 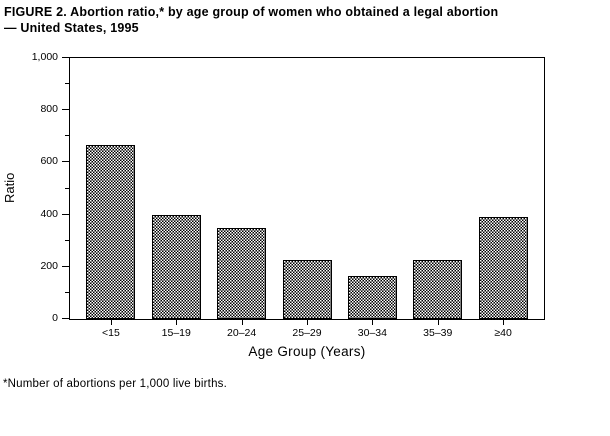 What do you see at coordinates (49, 109) in the screenshot?
I see `y-axis-tick-label: 800` at bounding box center [49, 109].